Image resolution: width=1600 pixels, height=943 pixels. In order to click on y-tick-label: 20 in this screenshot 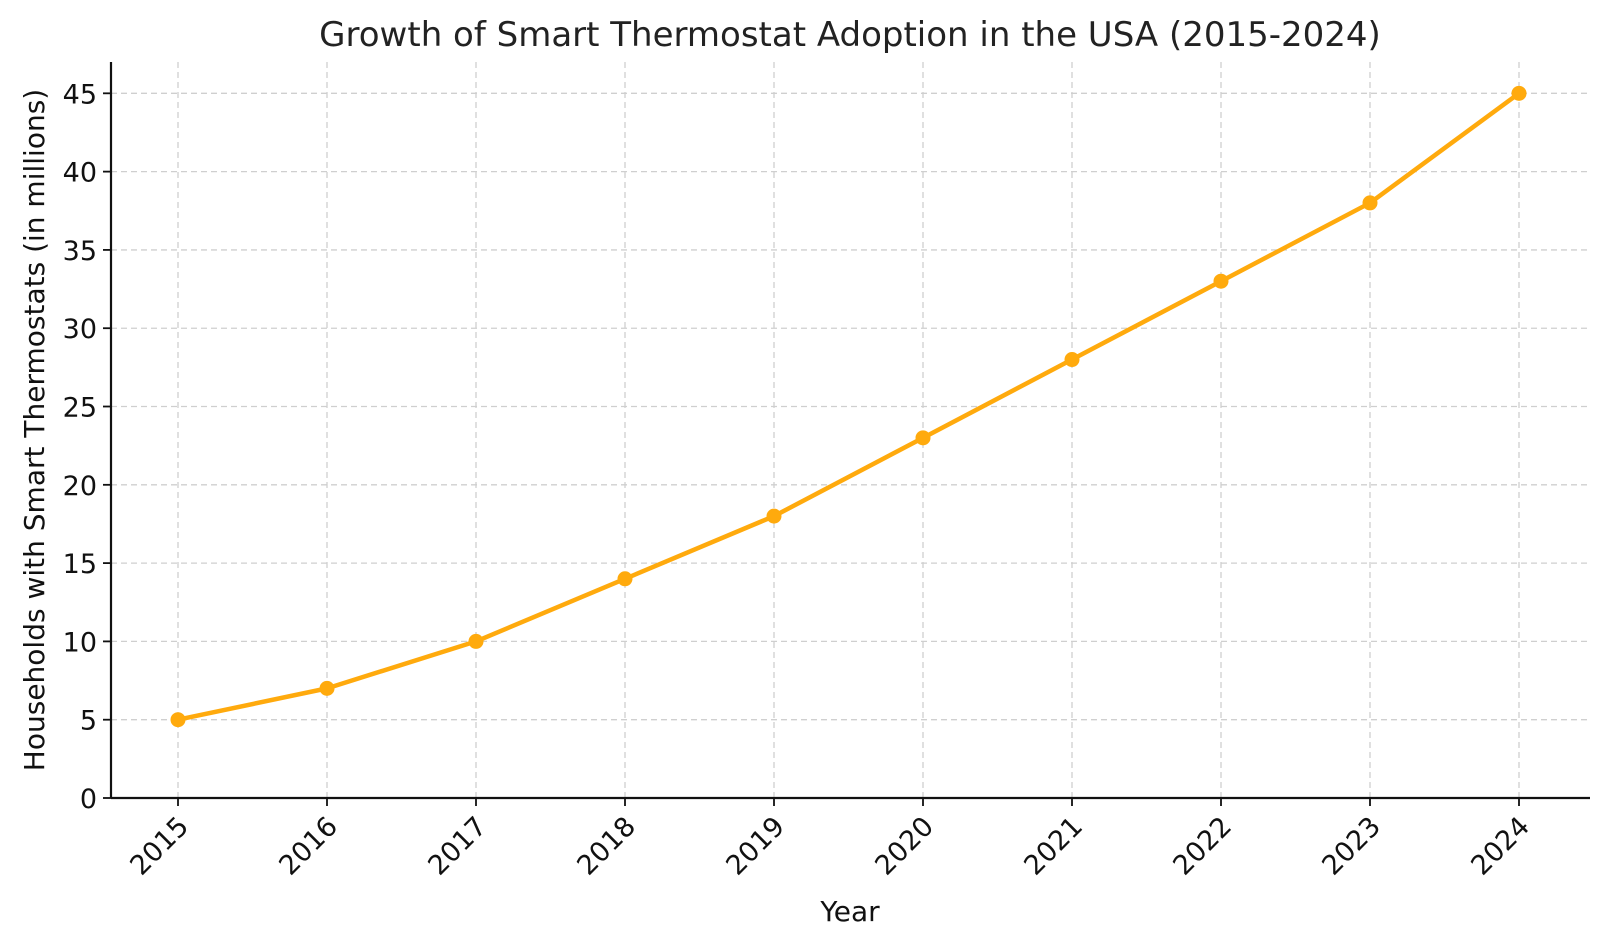, I will do `click(80, 486)`.